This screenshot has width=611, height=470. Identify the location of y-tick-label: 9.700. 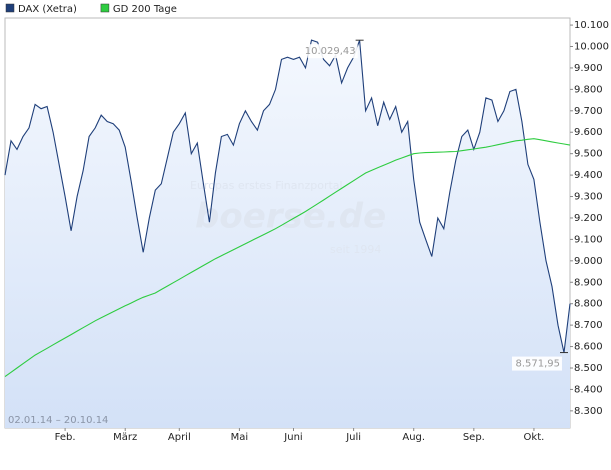
(588, 111).